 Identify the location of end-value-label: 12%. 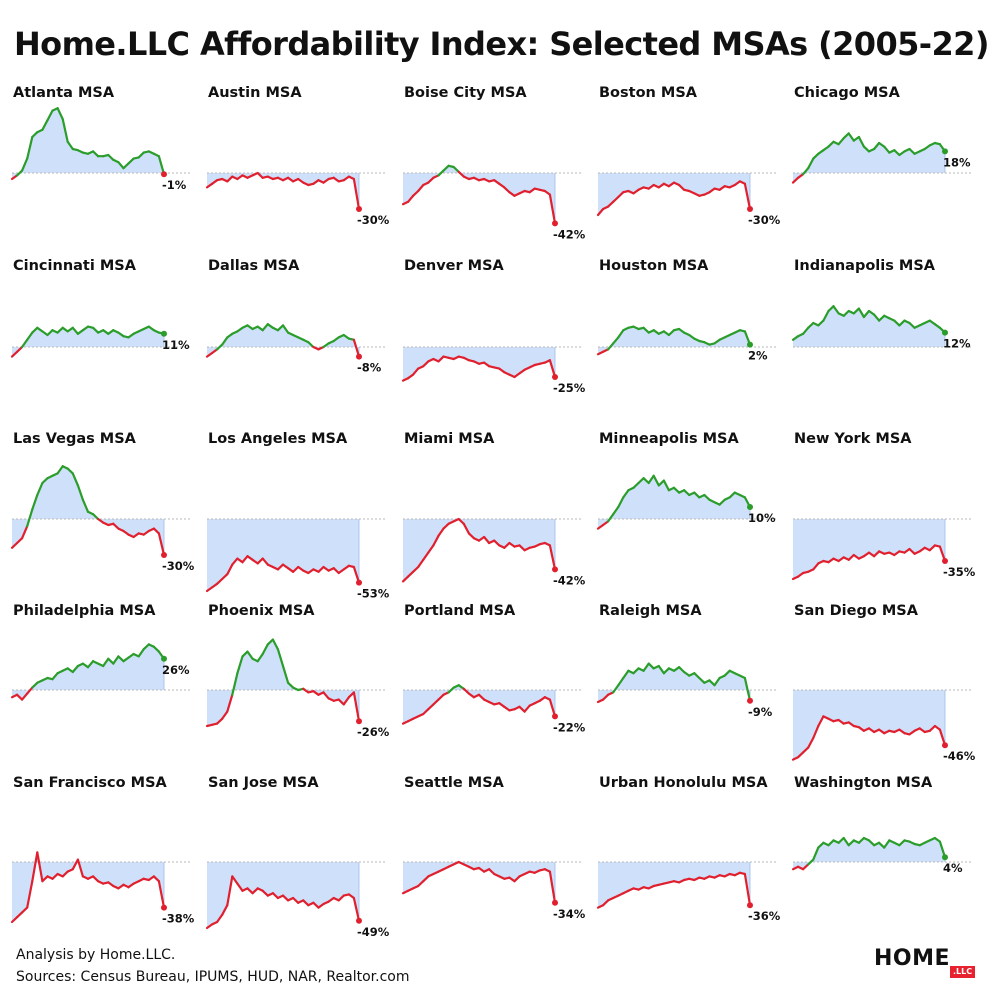
(957, 344).